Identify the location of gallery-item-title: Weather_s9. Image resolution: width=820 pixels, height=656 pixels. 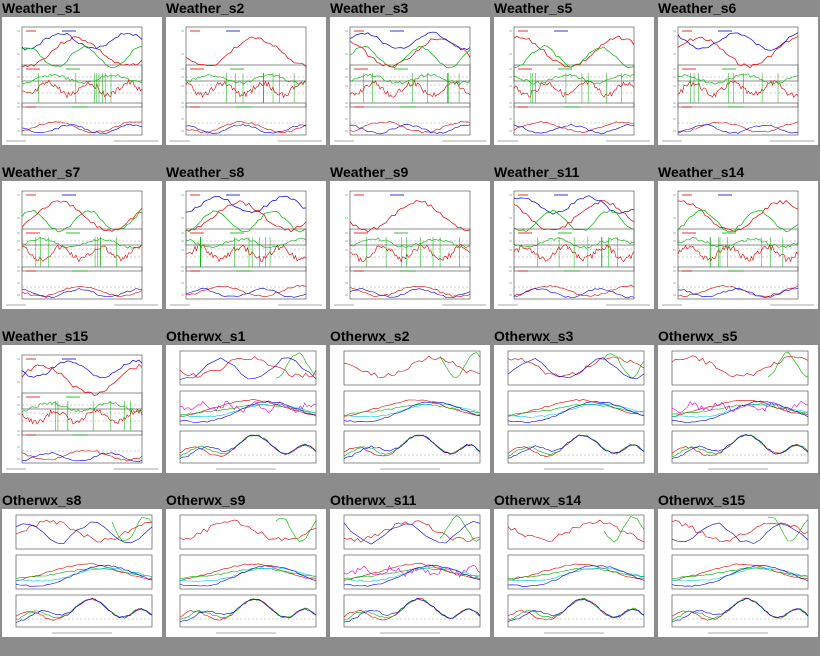
(369, 172).